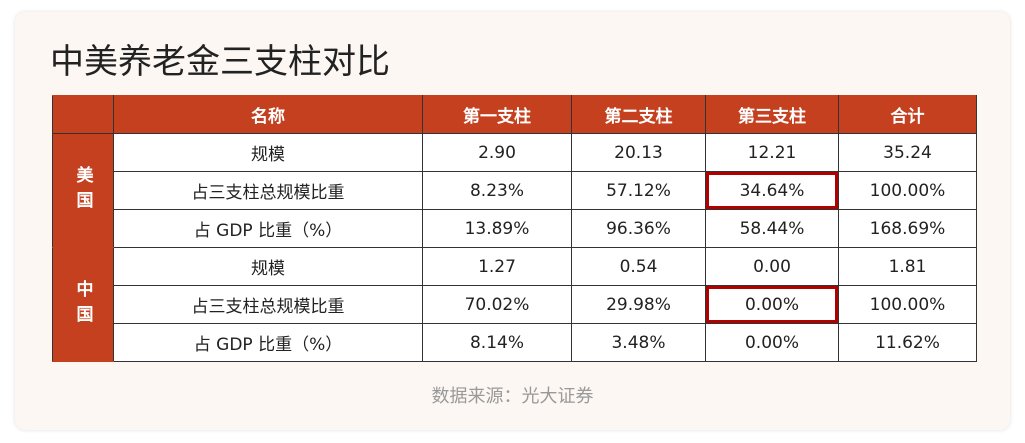  I want to click on header-cell: 合计, so click(907, 114).